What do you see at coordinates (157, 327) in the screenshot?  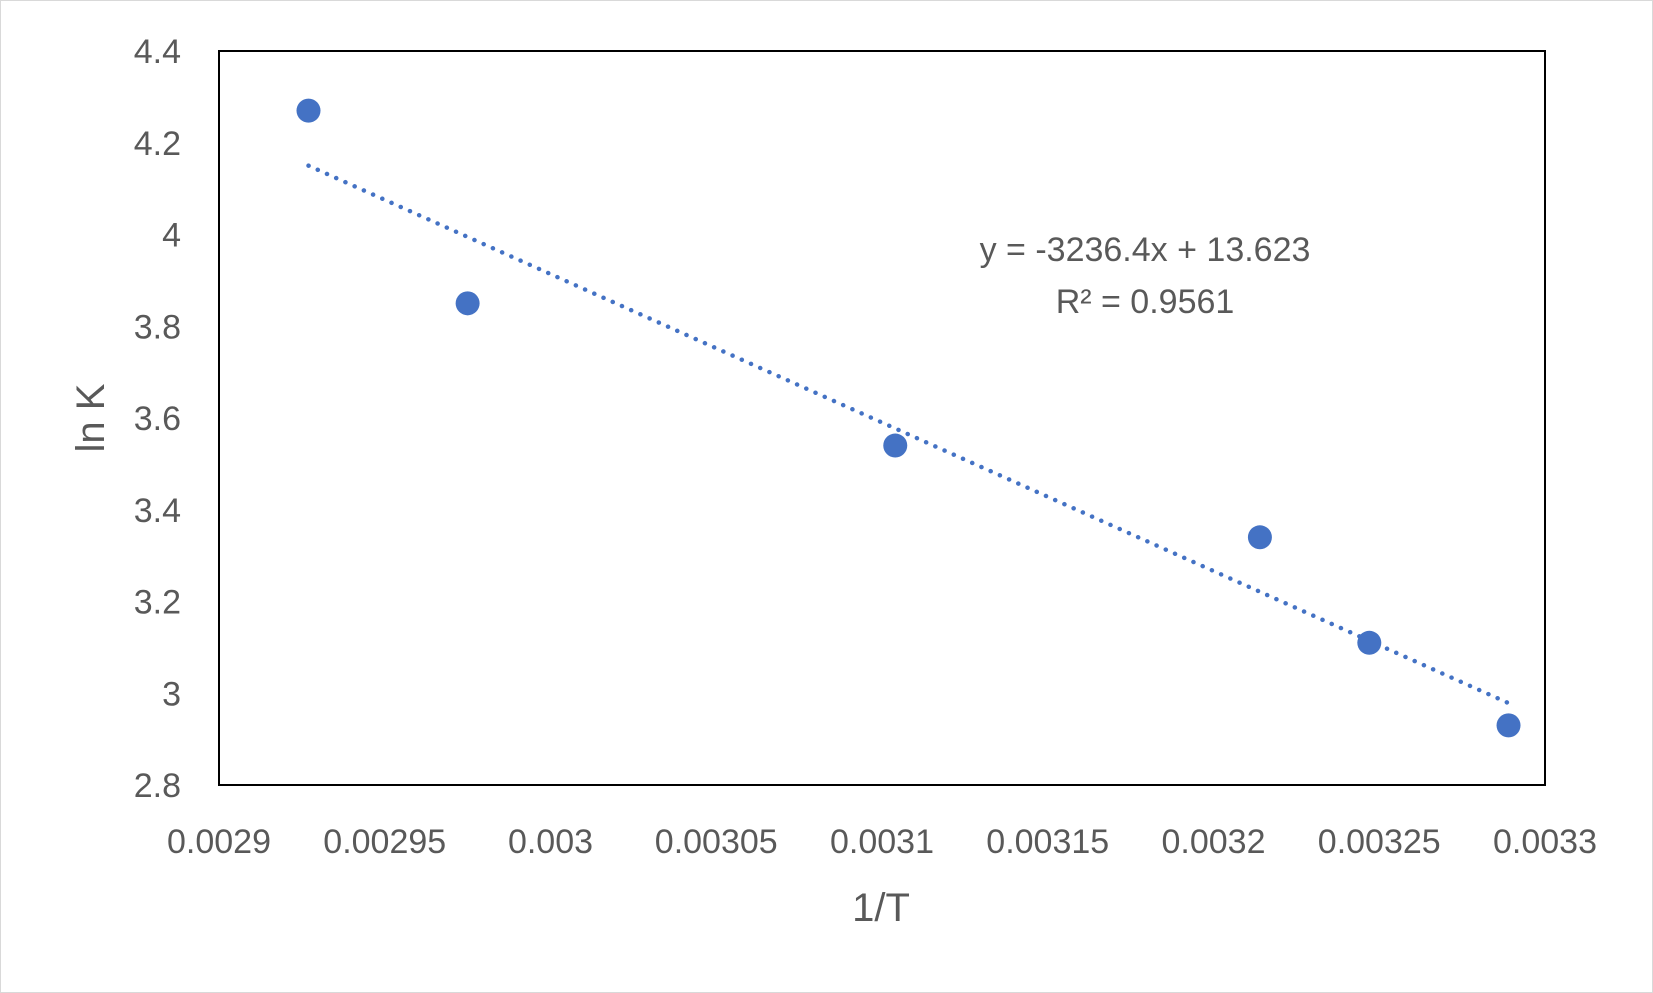 I see `y-tick-label: 3.8` at bounding box center [157, 327].